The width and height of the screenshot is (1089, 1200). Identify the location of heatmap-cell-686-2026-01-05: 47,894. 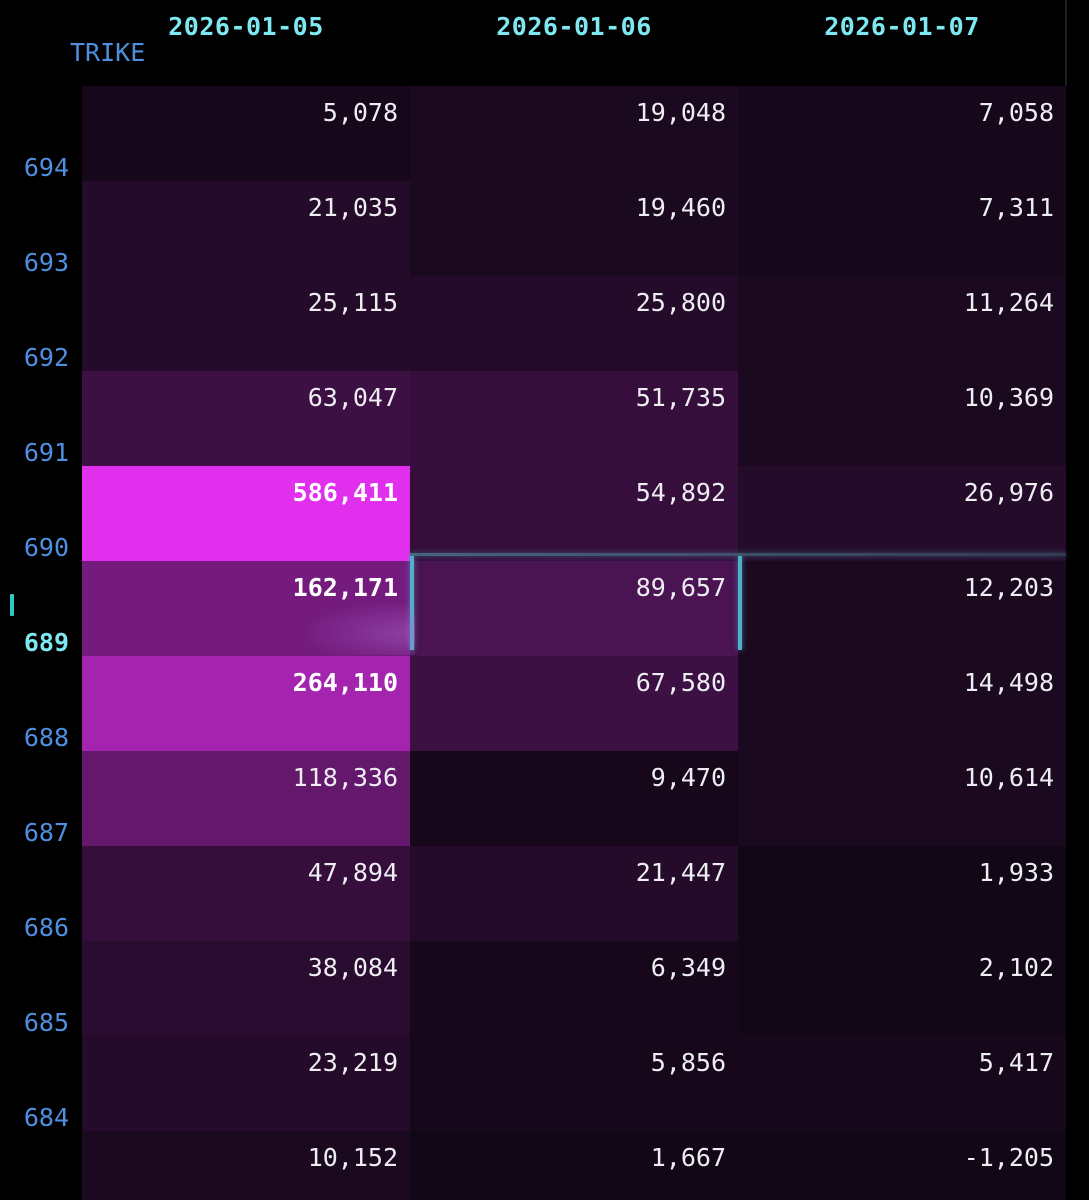
(246, 893).